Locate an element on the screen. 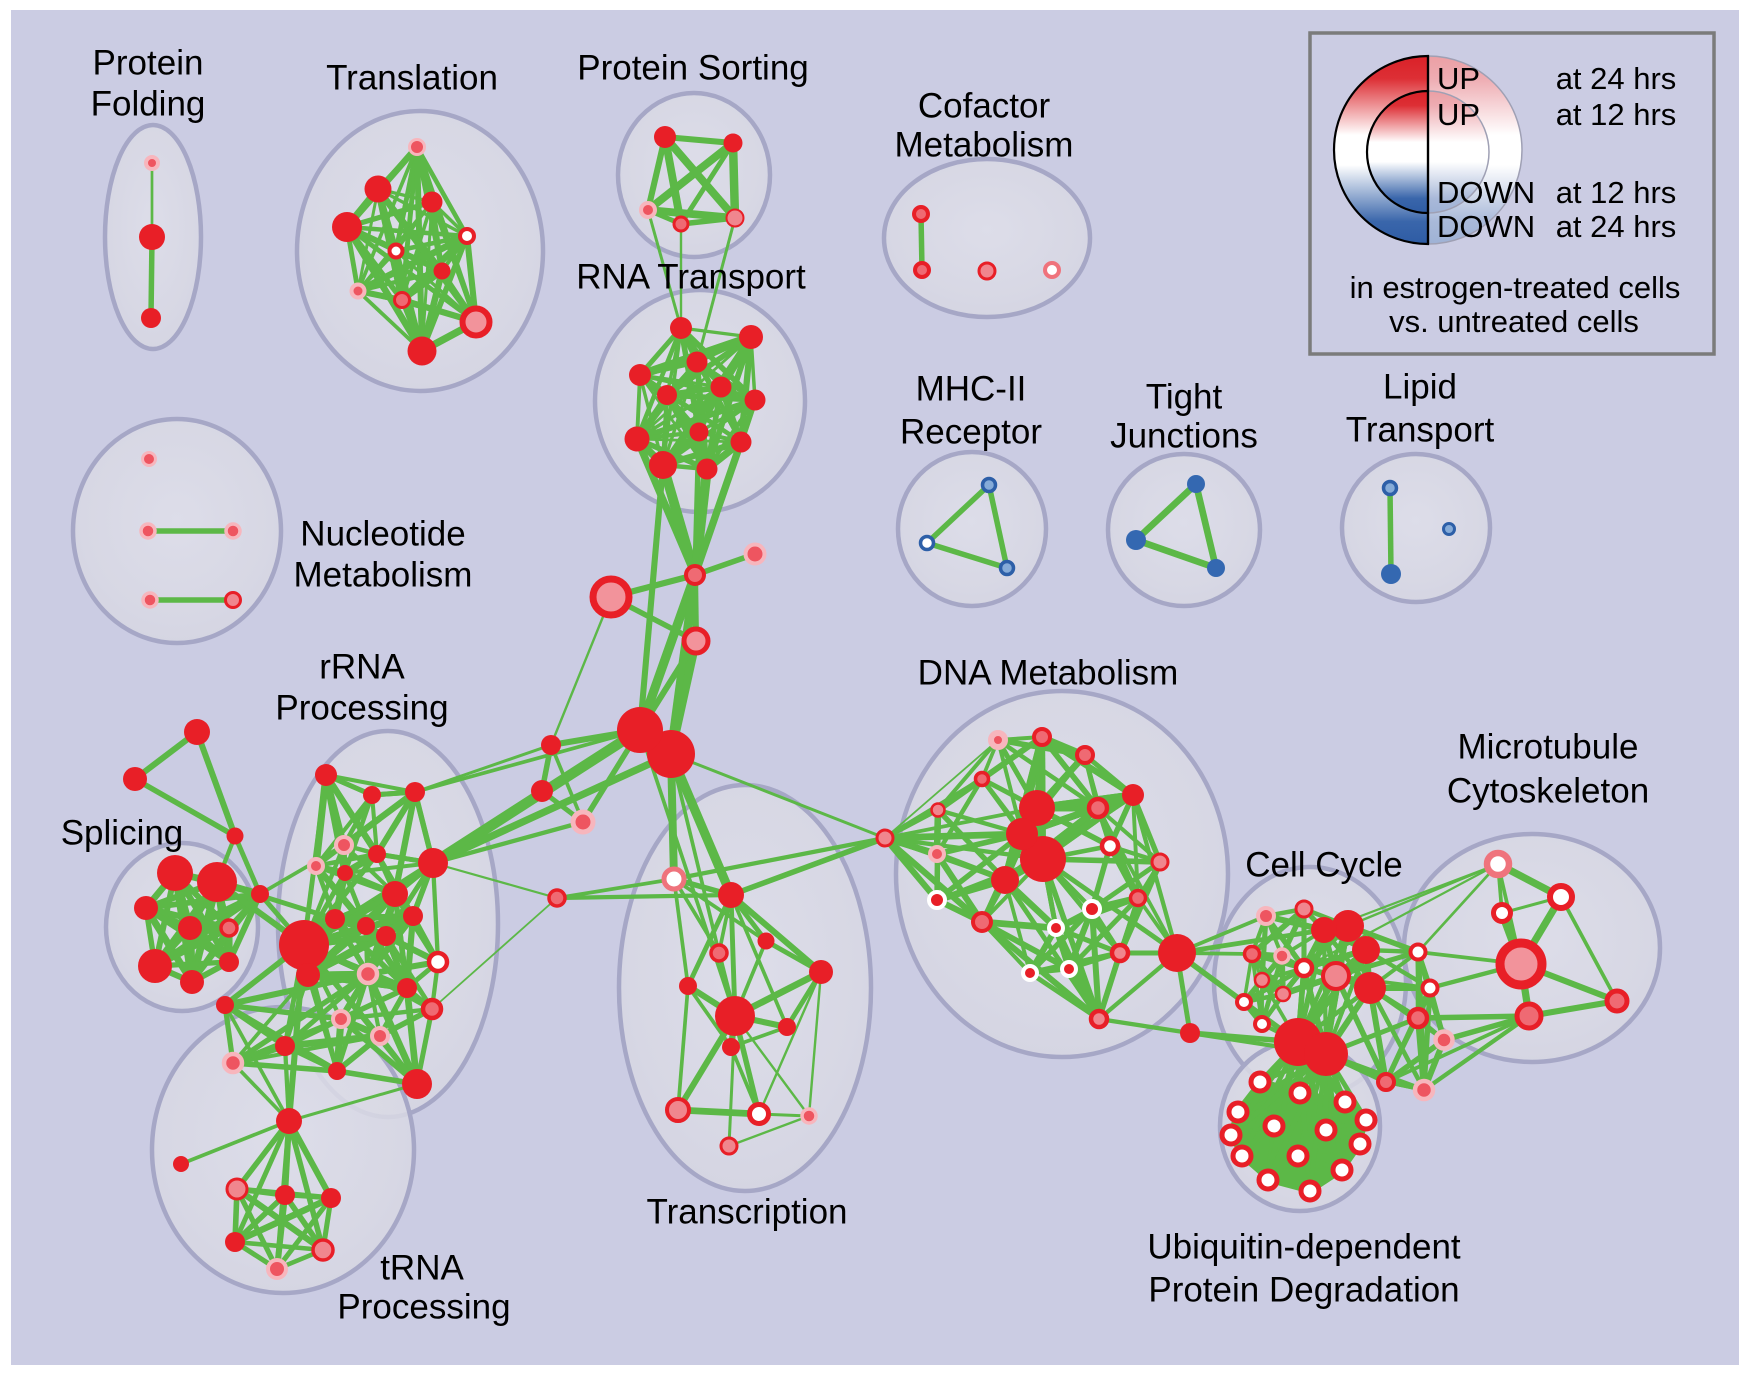  svg-text: vs. untreated cells is located at coordinates (1514, 321).